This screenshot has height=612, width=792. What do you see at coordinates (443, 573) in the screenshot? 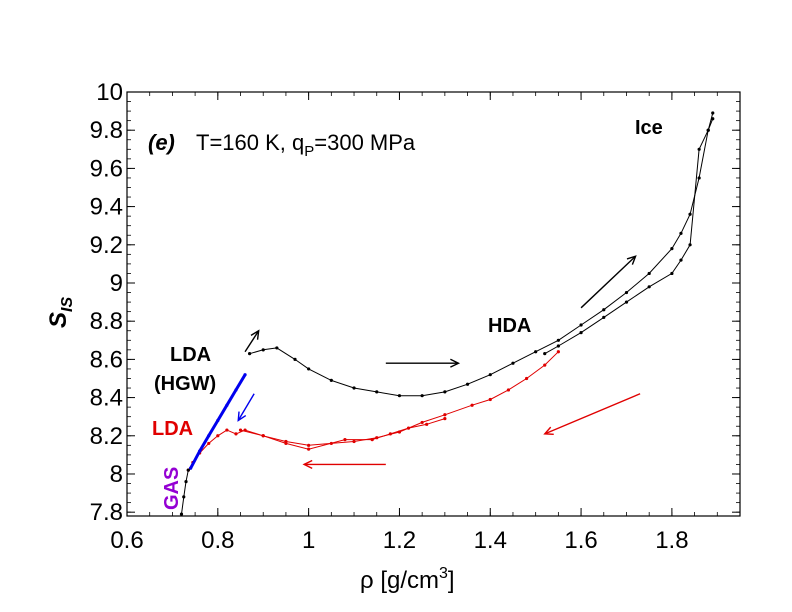
I see `x-axis-label-sup: 3` at bounding box center [443, 573].